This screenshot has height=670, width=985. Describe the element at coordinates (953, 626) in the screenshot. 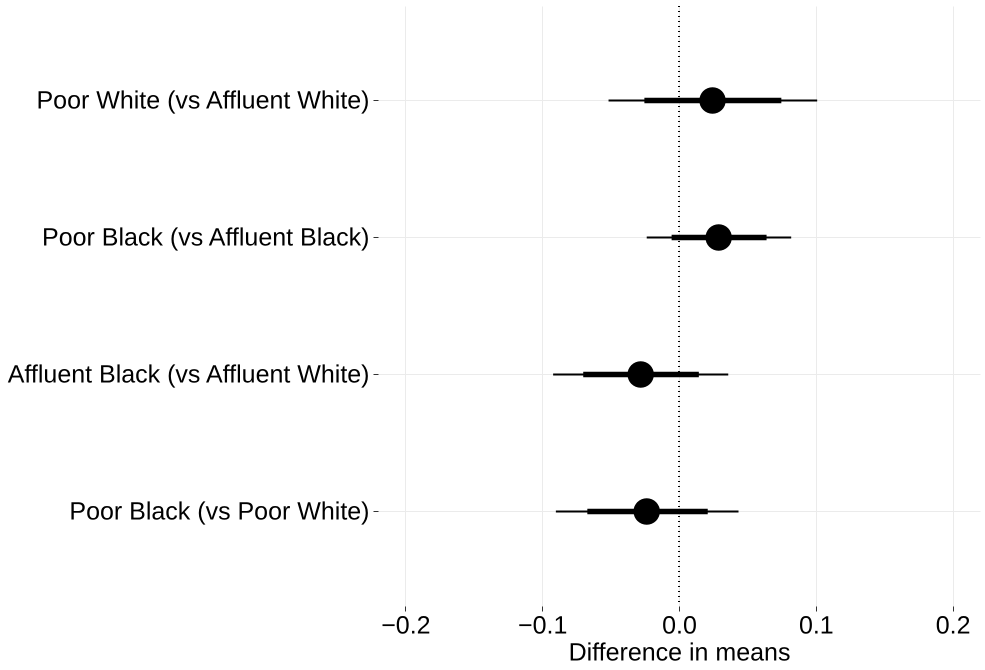

I see `x-tick-label: 0.2` at that location.